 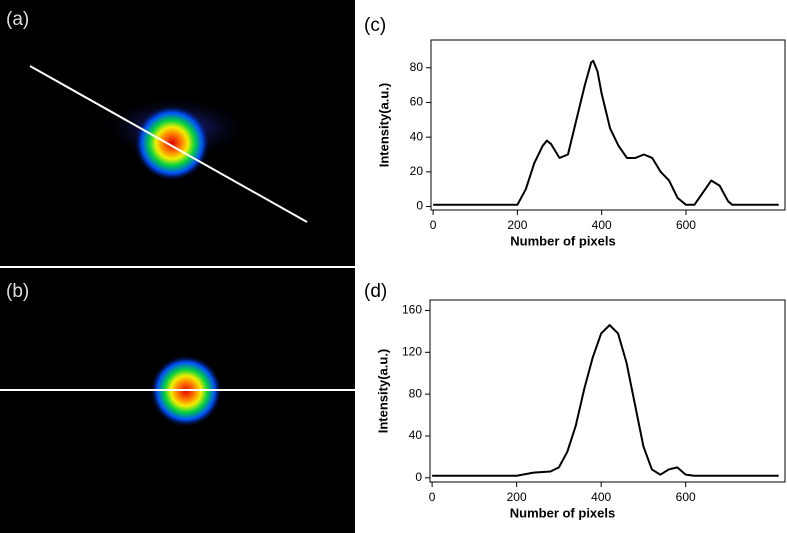 I want to click on profile-line, so click(x=168, y=144).